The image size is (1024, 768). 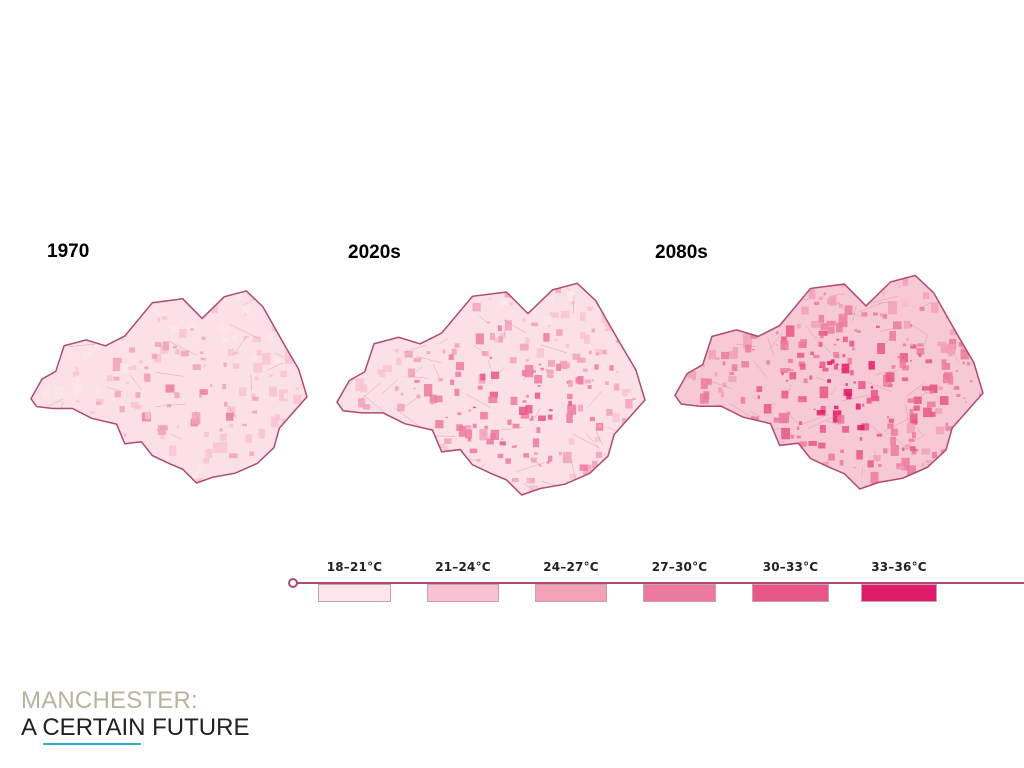 What do you see at coordinates (68, 251) in the screenshot?
I see `map-title-1970: 1970` at bounding box center [68, 251].